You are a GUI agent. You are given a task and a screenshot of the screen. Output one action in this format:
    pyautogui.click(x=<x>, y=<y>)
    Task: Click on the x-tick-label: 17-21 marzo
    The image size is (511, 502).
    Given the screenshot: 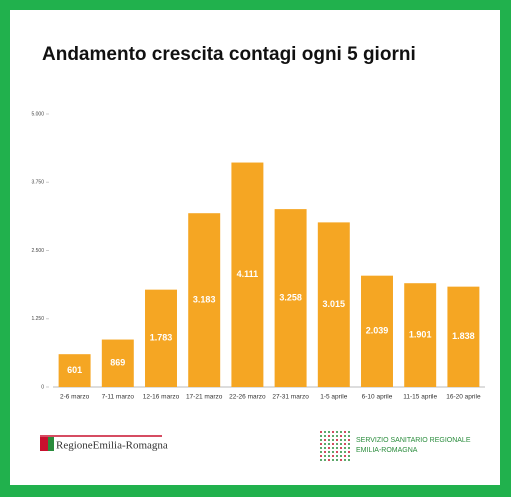 What is the action you would take?
    pyautogui.click(x=204, y=397)
    